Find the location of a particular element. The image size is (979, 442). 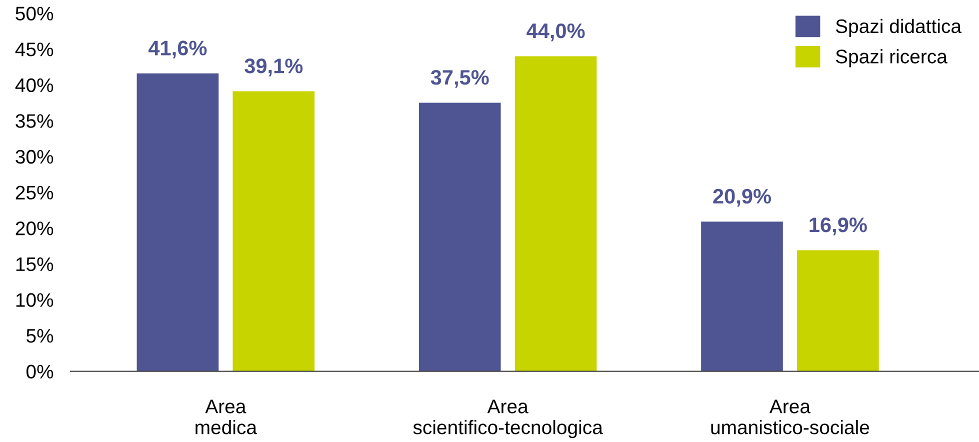

x-tick-label: Area scientifico-tecnologica is located at coordinates (508, 419).